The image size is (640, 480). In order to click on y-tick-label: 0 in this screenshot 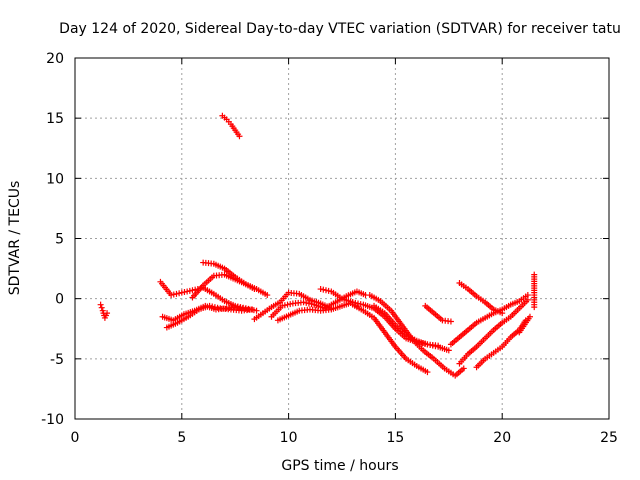, I will do `click(59, 300)`.